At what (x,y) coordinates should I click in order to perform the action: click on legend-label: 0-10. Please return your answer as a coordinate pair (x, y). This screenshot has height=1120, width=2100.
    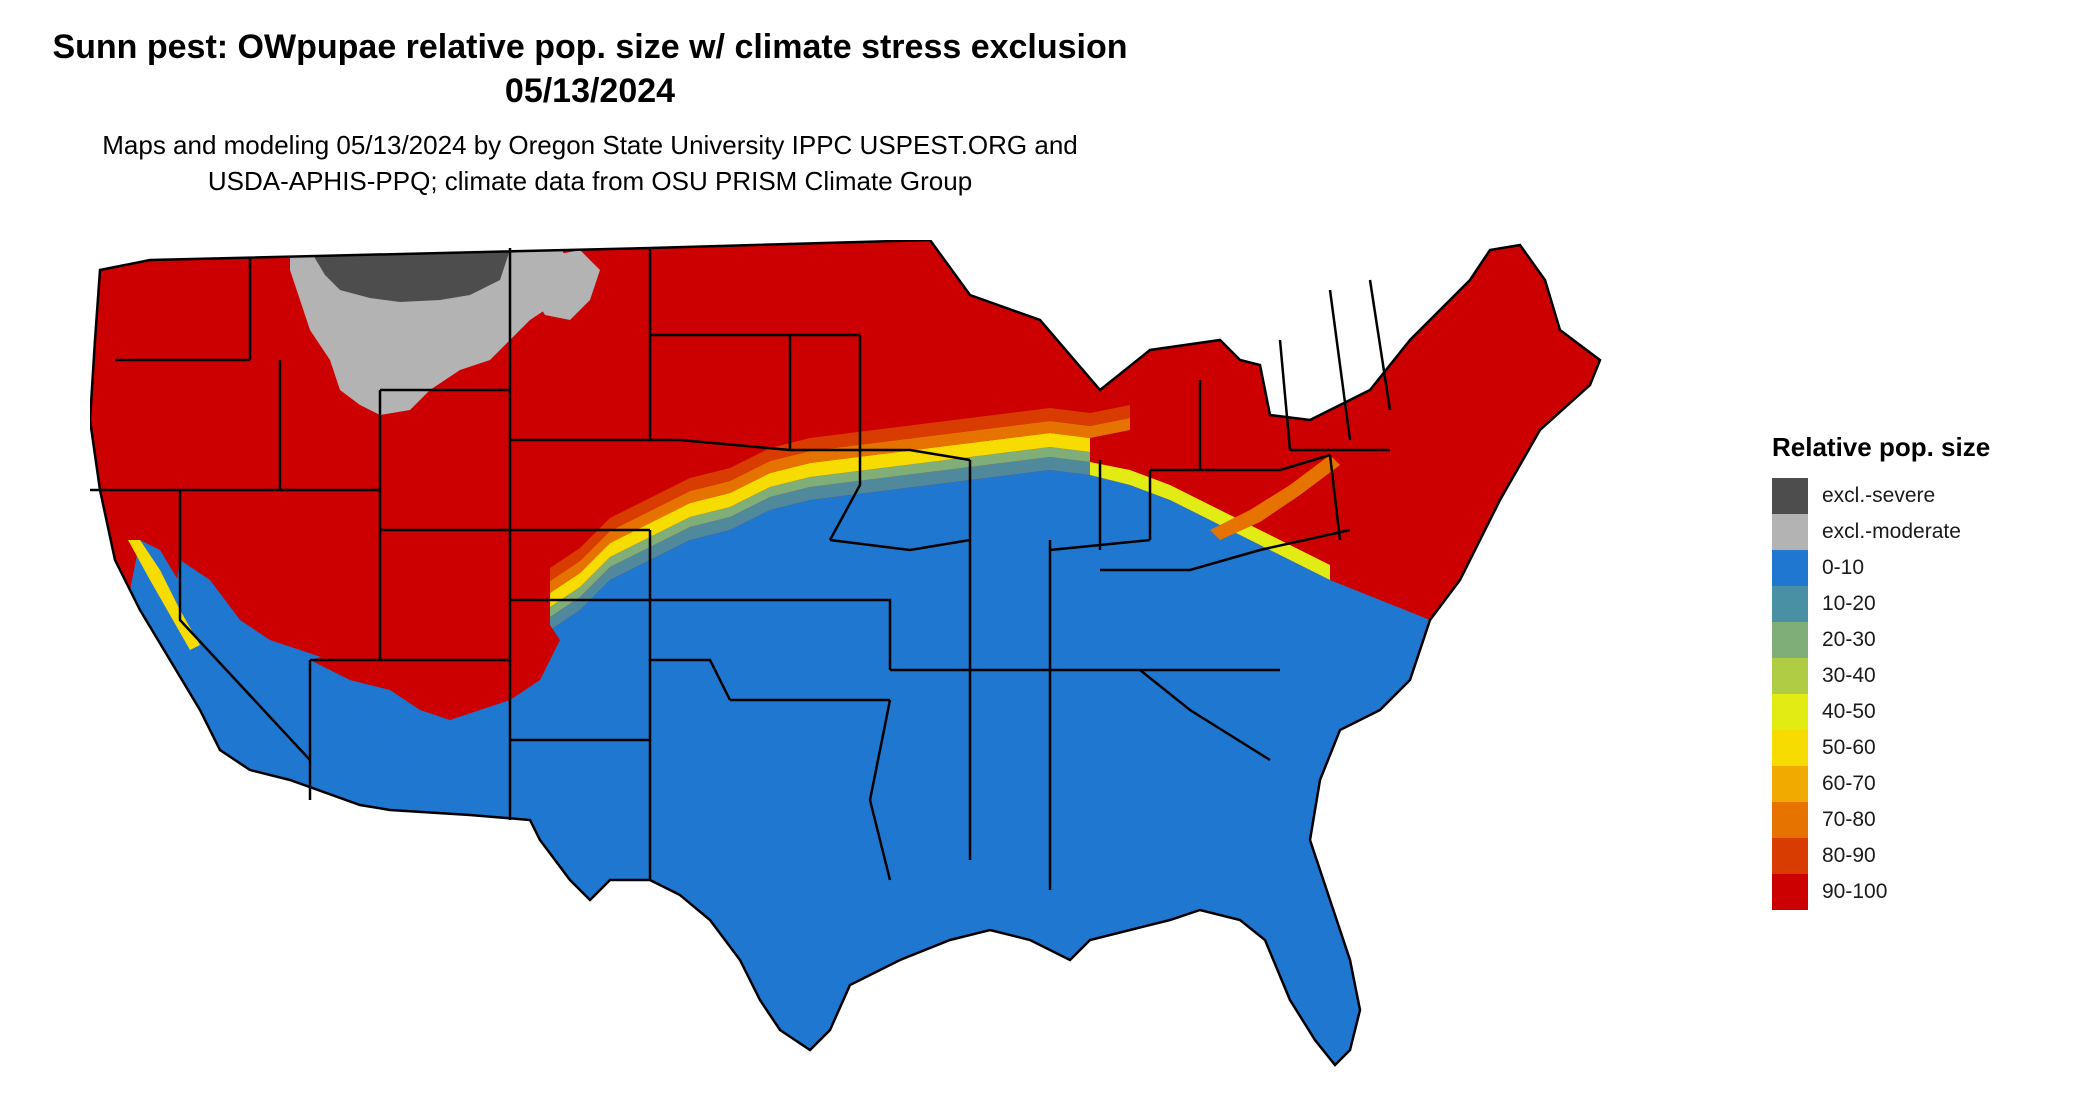
    Looking at the image, I should click on (1843, 567).